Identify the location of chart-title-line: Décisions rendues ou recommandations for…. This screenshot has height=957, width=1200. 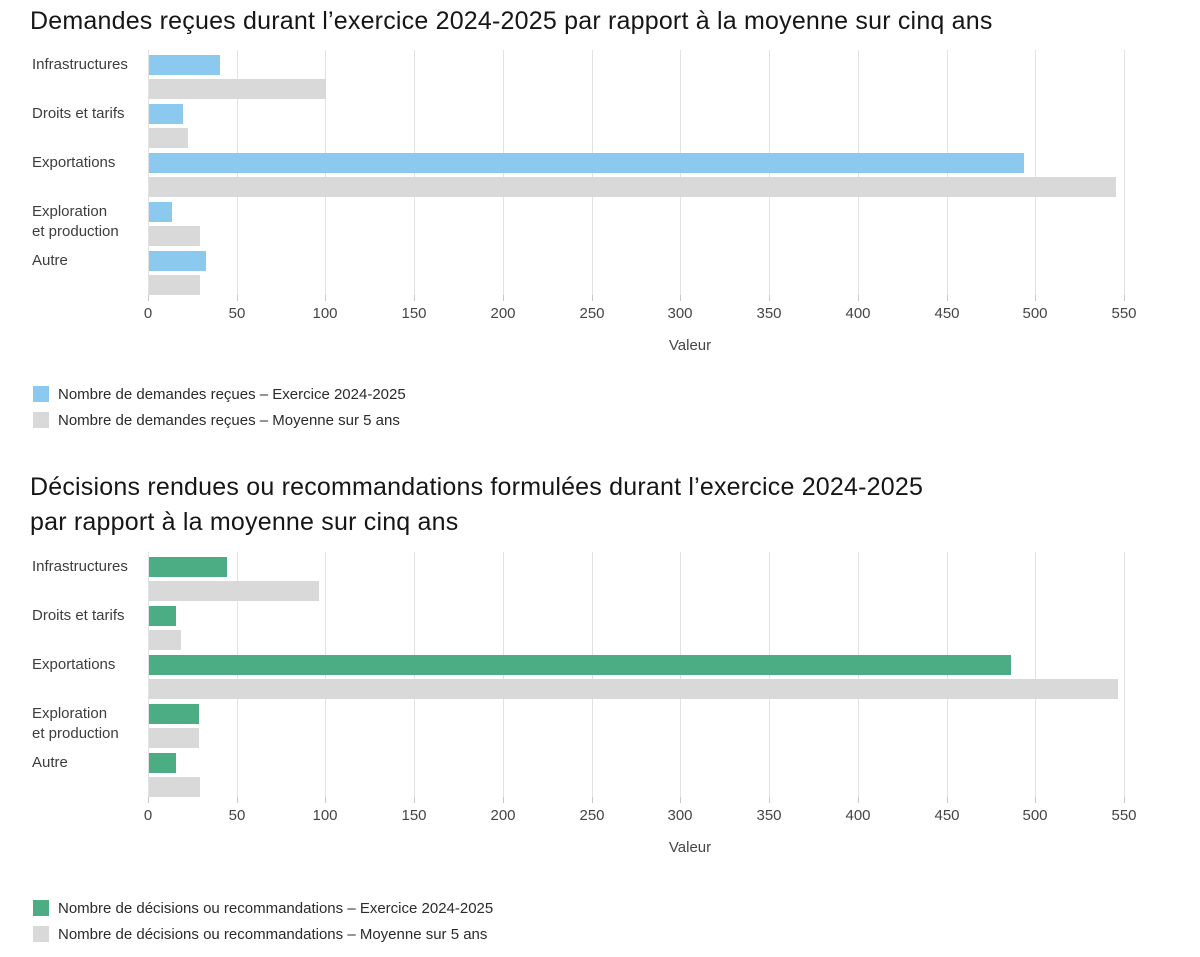
(477, 487).